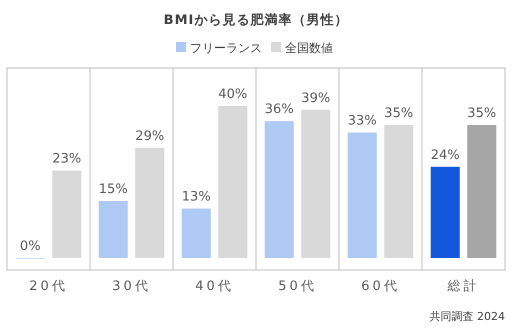 The image size is (512, 334). What do you see at coordinates (67, 159) in the screenshot?
I see `data-label: 23%` at bounding box center [67, 159].